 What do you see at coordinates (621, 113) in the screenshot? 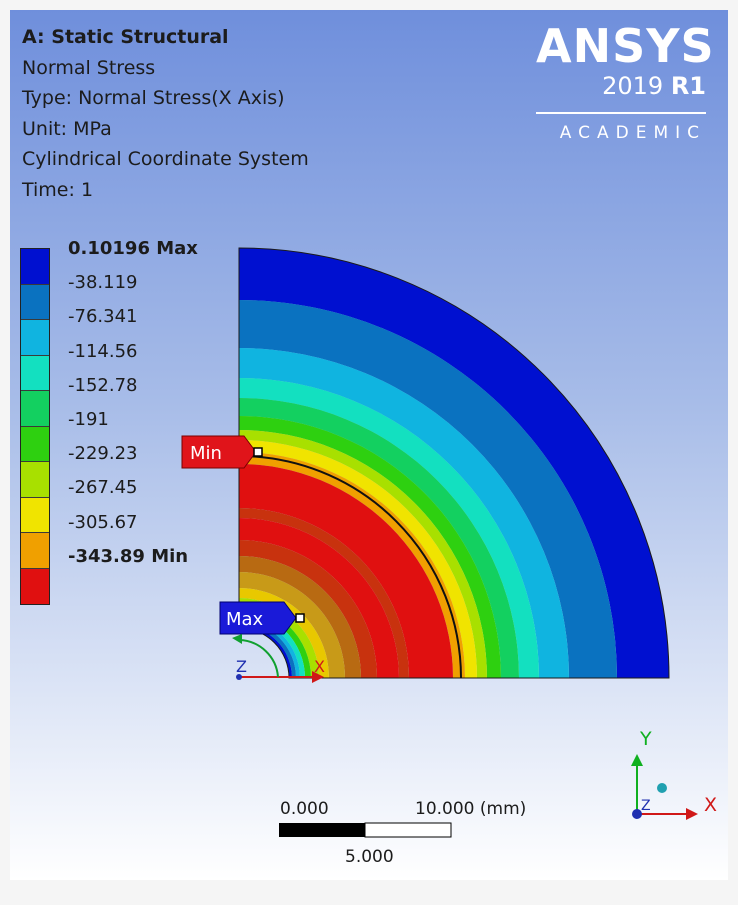
I see `brand-divider` at bounding box center [621, 113].